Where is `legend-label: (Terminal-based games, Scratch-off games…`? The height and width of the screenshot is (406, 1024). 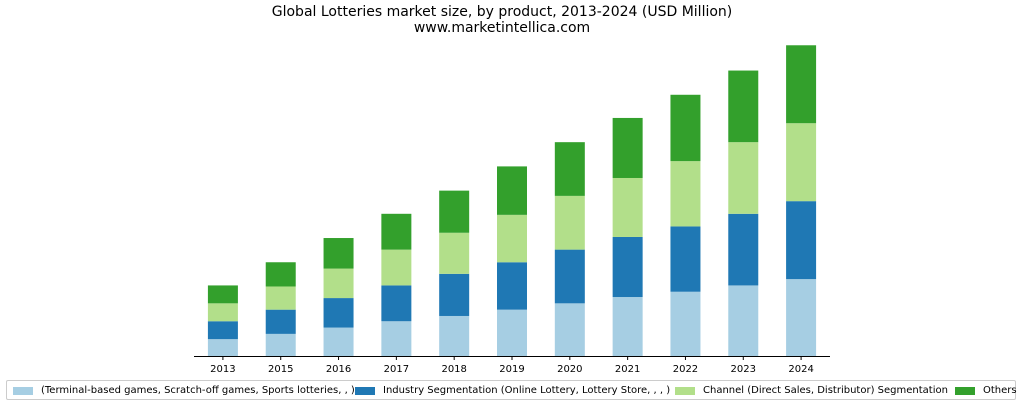 legend-label: (Terminal-based games, Scratch-off games… is located at coordinates (198, 390).